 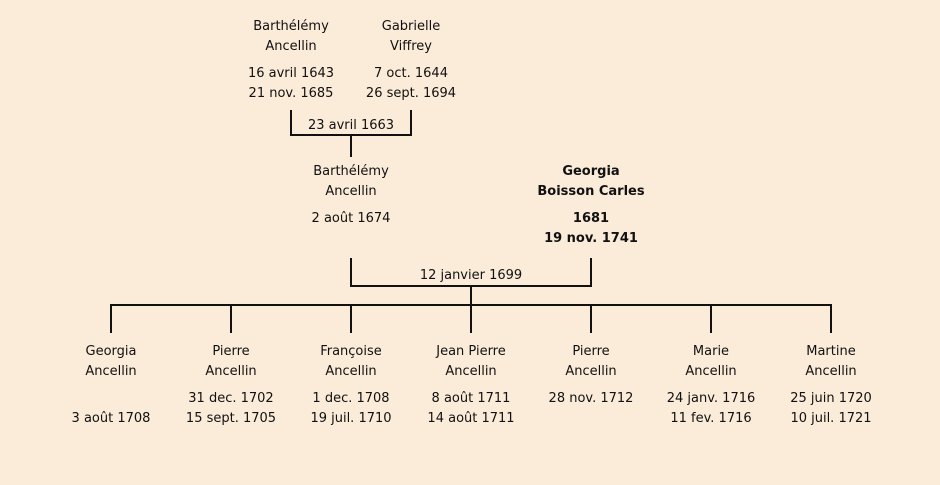 I want to click on person-death-date: 21 nov. 1685, so click(x=291, y=93).